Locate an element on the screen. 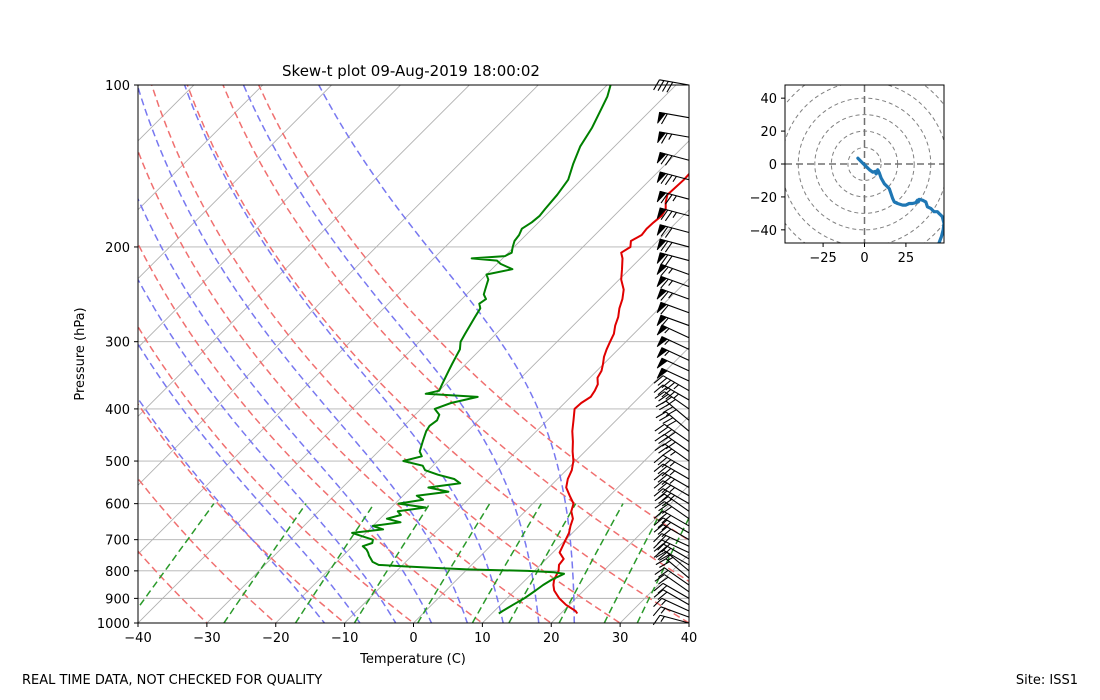 Image resolution: width=1100 pixels, height=700 pixels. hodo-y-tick-label: 0 is located at coordinates (773, 165).